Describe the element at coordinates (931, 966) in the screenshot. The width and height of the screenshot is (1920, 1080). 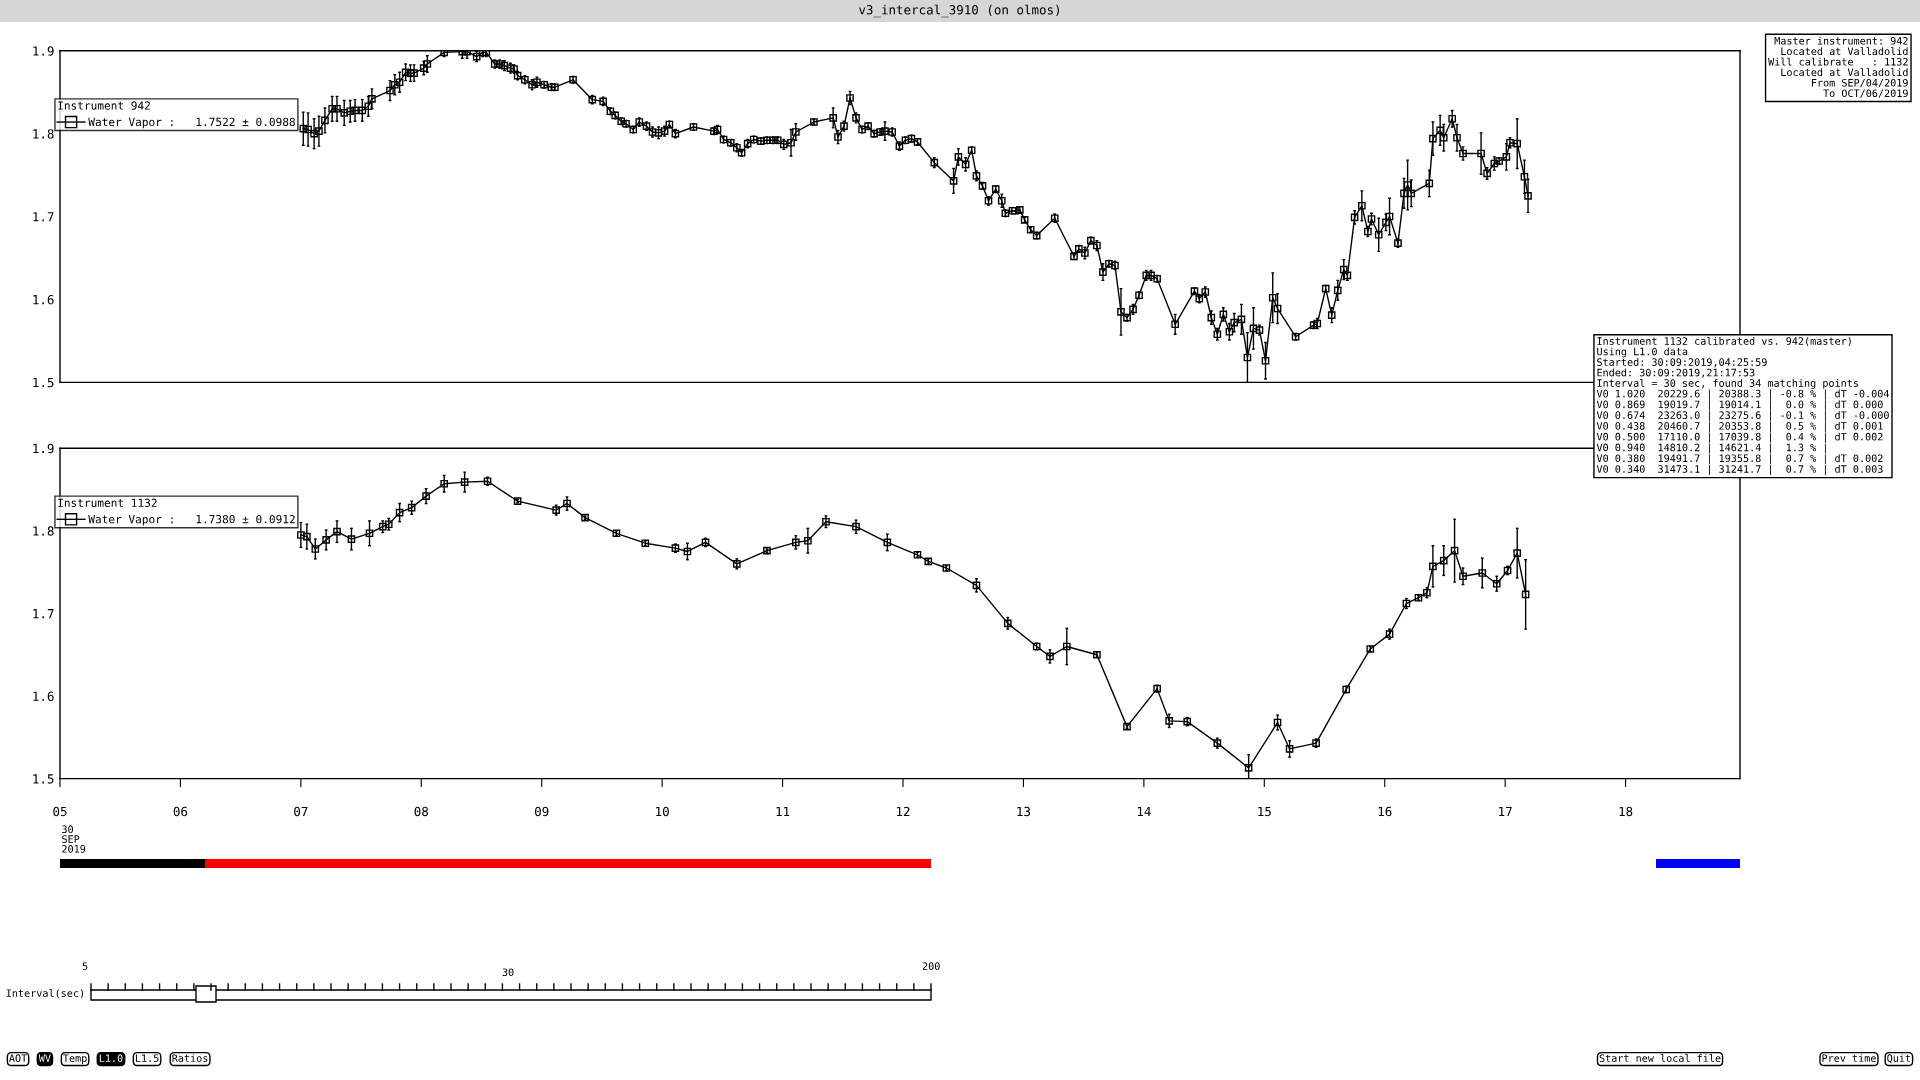
I see `text: 200` at that location.